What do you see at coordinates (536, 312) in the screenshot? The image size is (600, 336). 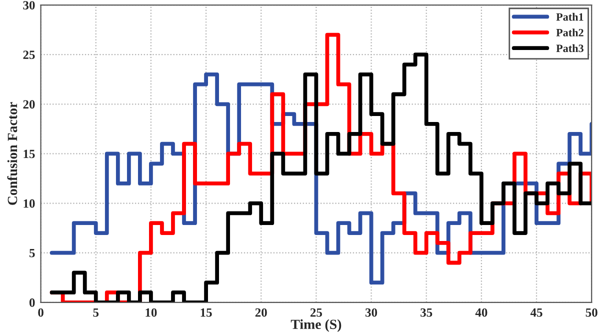 I see `x-tick-label: 45` at bounding box center [536, 312].